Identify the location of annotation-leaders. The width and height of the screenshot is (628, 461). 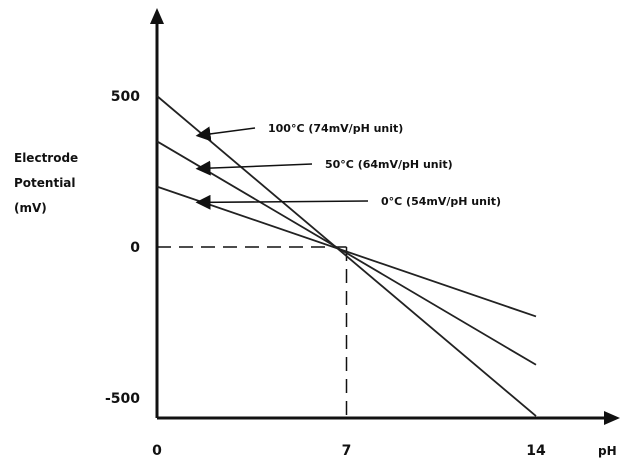
(282, 168).